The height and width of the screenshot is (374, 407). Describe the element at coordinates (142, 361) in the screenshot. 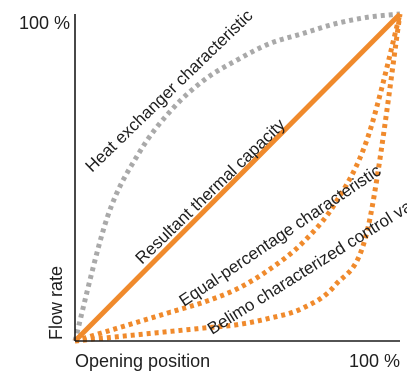

I see `x-axis-label: Opening position` at that location.